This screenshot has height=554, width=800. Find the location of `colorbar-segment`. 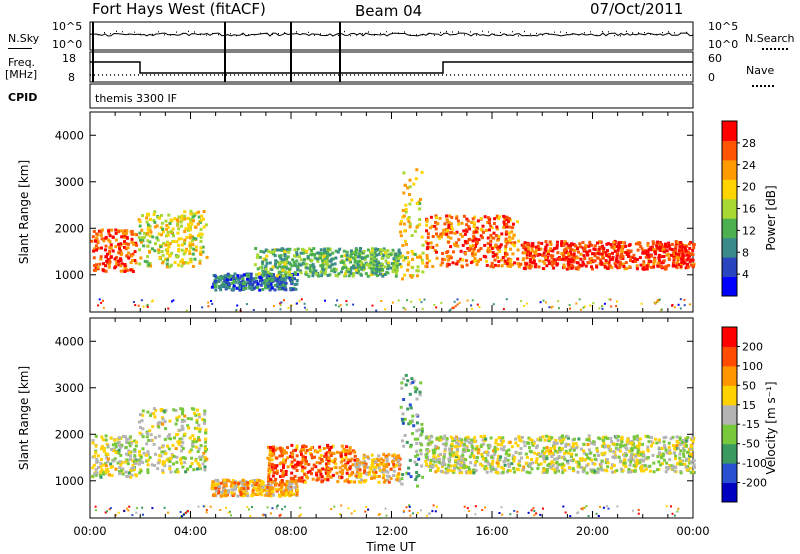

colorbar-segment is located at coordinates (729, 131).